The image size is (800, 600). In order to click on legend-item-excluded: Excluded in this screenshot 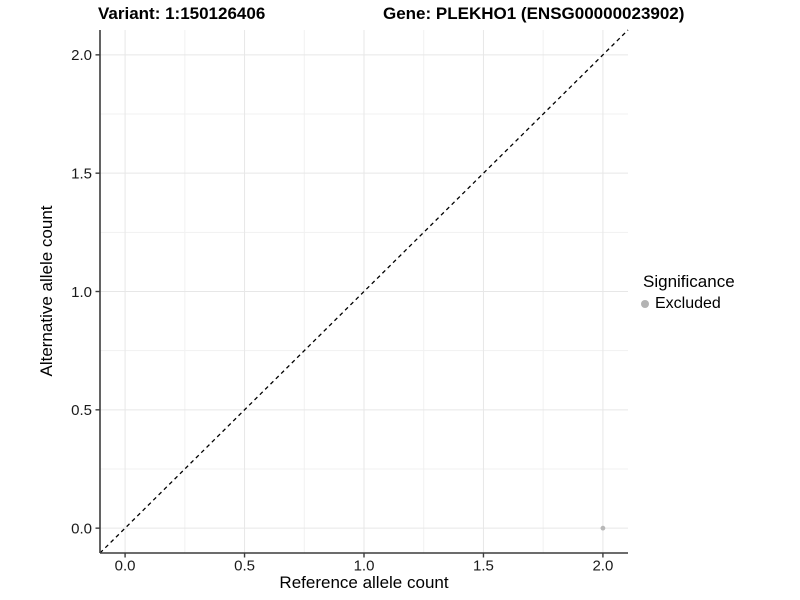, I will do `click(688, 304)`.